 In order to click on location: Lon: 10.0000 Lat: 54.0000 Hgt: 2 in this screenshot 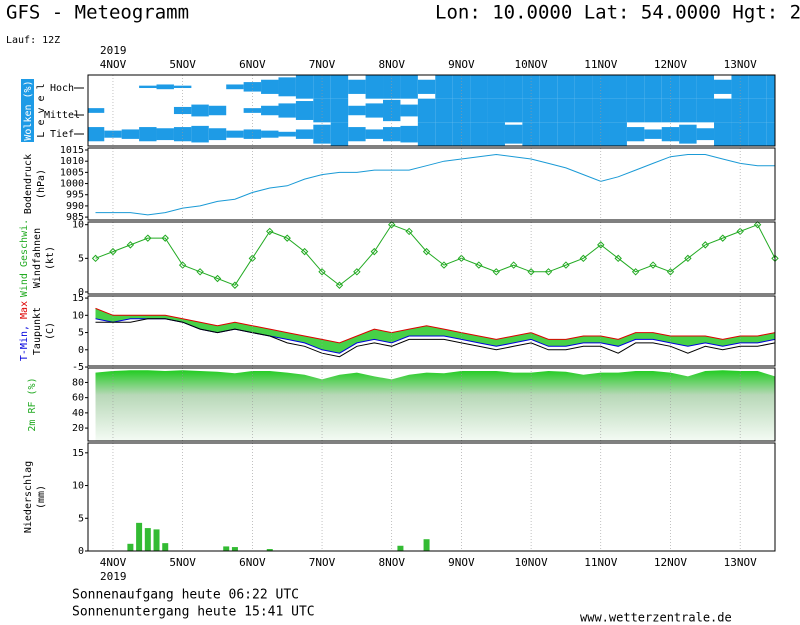, I will do `click(617, 13)`.